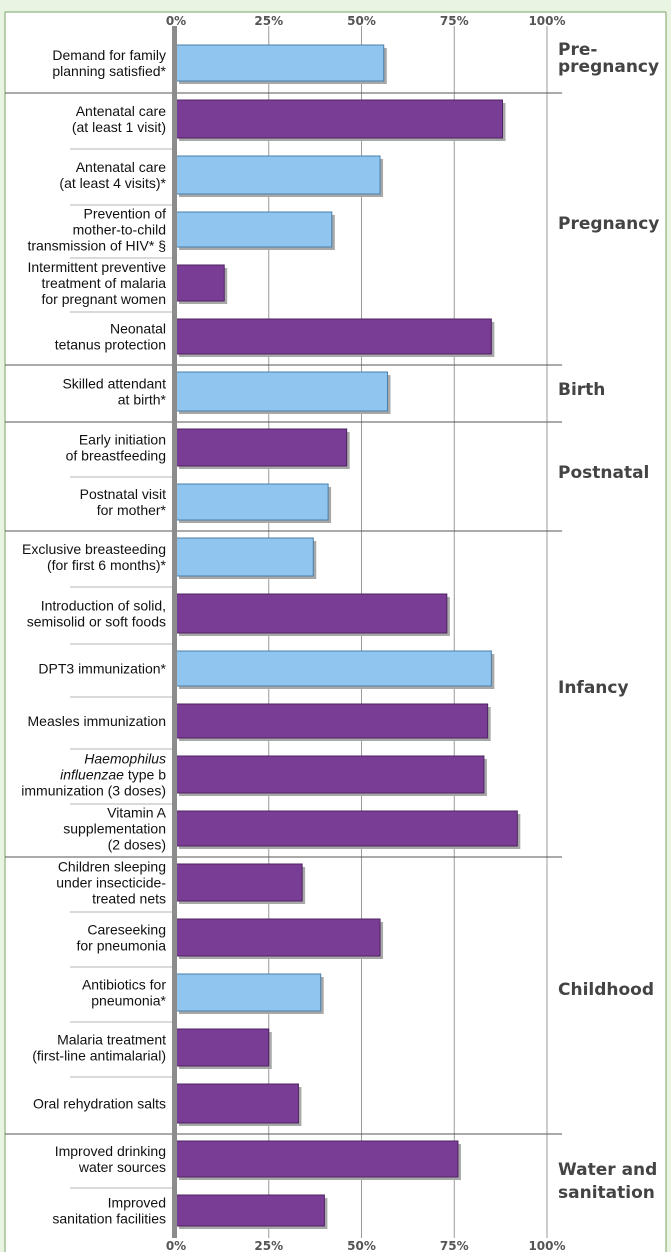  Describe the element at coordinates (608, 58) in the screenshot. I see `group-label: Pre-pregnancy` at that location.